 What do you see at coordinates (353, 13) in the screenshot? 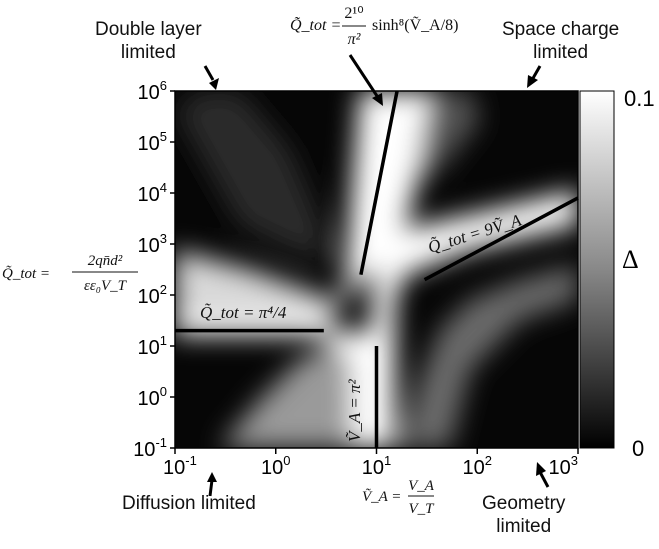
I see `eq-sinh-num: 2¹⁰` at bounding box center [353, 13].